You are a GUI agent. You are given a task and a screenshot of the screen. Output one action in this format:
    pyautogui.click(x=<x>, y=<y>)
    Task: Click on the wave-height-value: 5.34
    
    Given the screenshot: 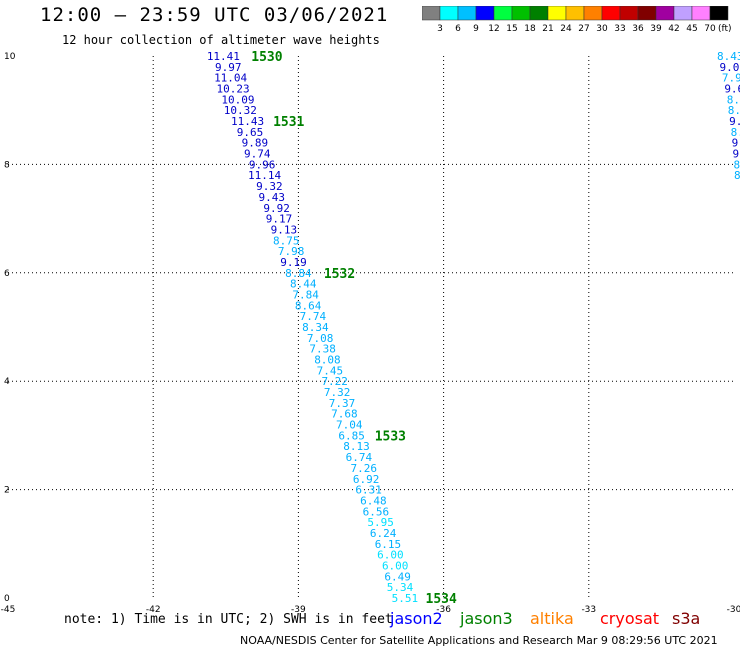 What is the action you would take?
    pyautogui.click(x=400, y=587)
    